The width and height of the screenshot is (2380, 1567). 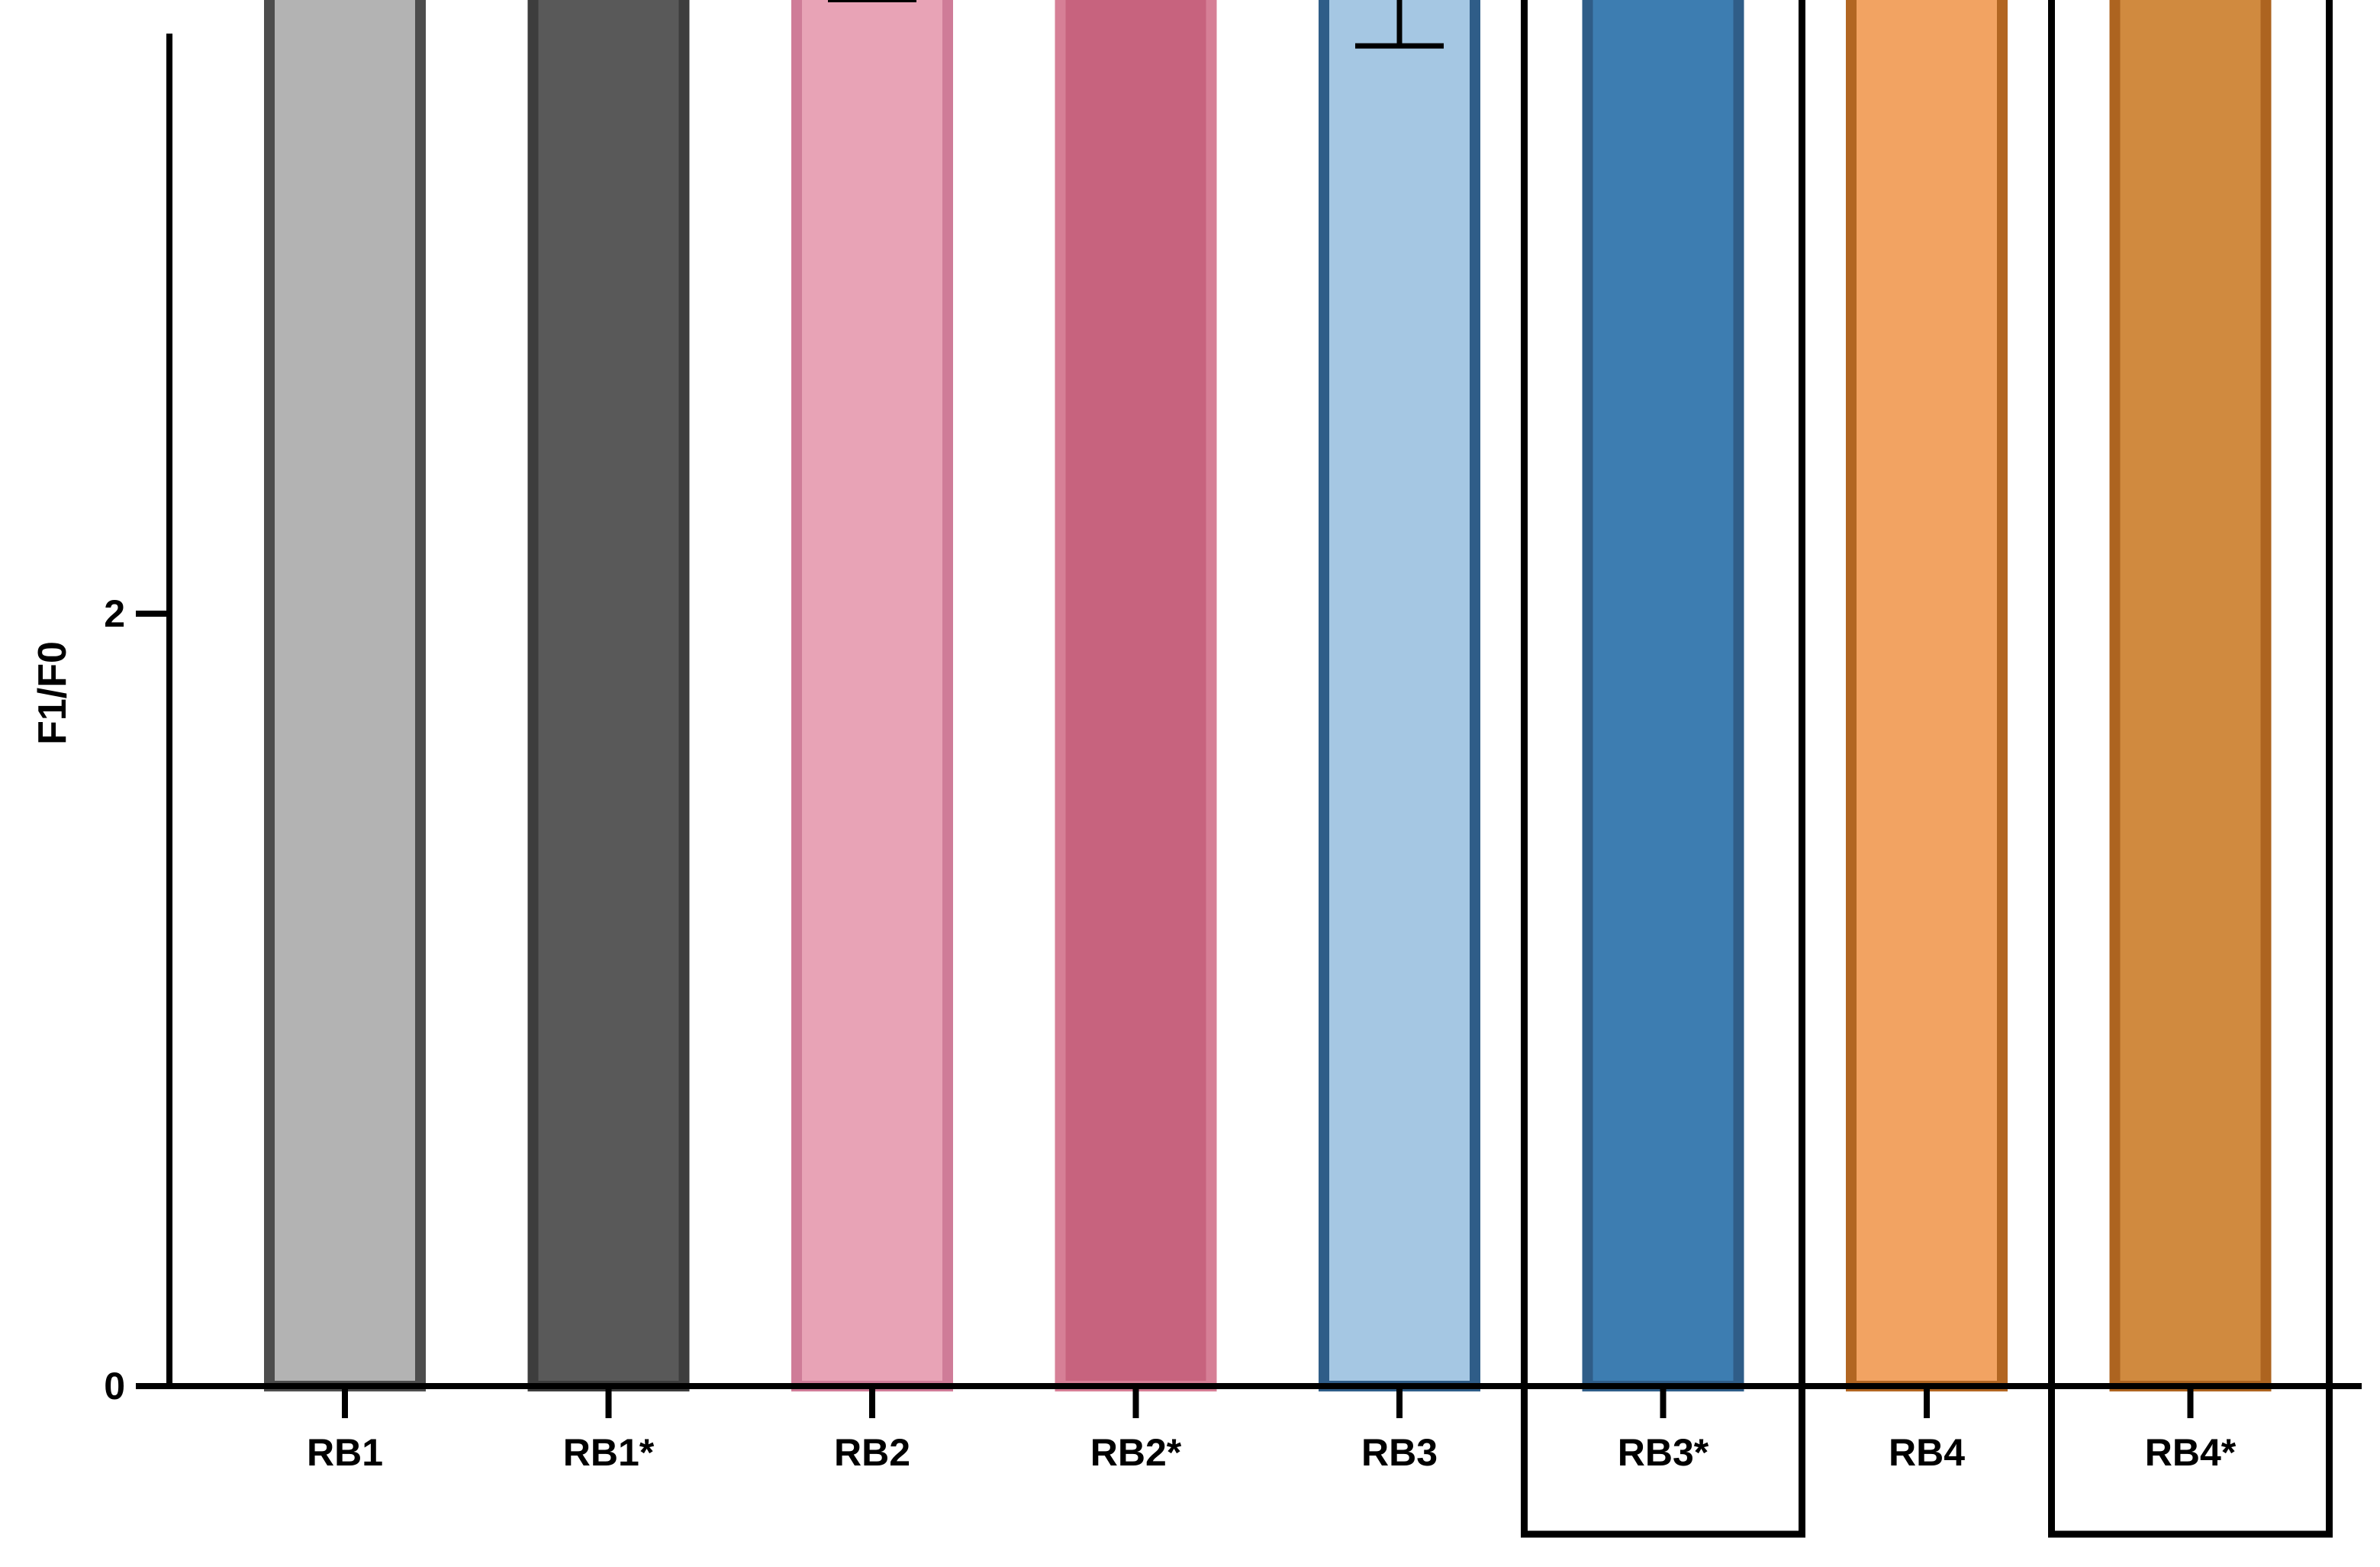 I want to click on y-axis-title: F1/F0, so click(x=53, y=693).